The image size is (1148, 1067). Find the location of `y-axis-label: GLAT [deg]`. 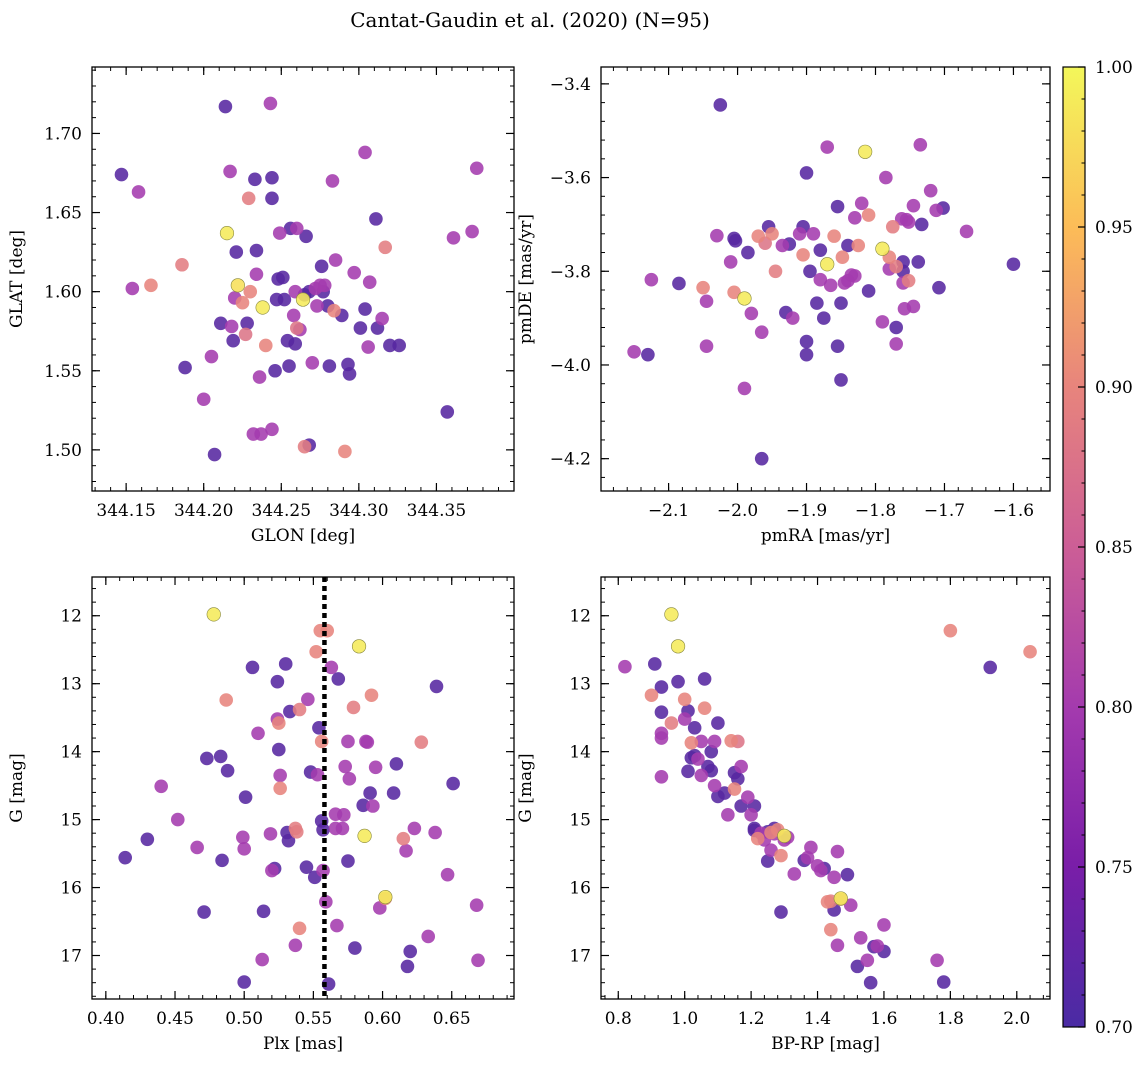

y-axis-label: GLAT [deg] is located at coordinates (17, 279).